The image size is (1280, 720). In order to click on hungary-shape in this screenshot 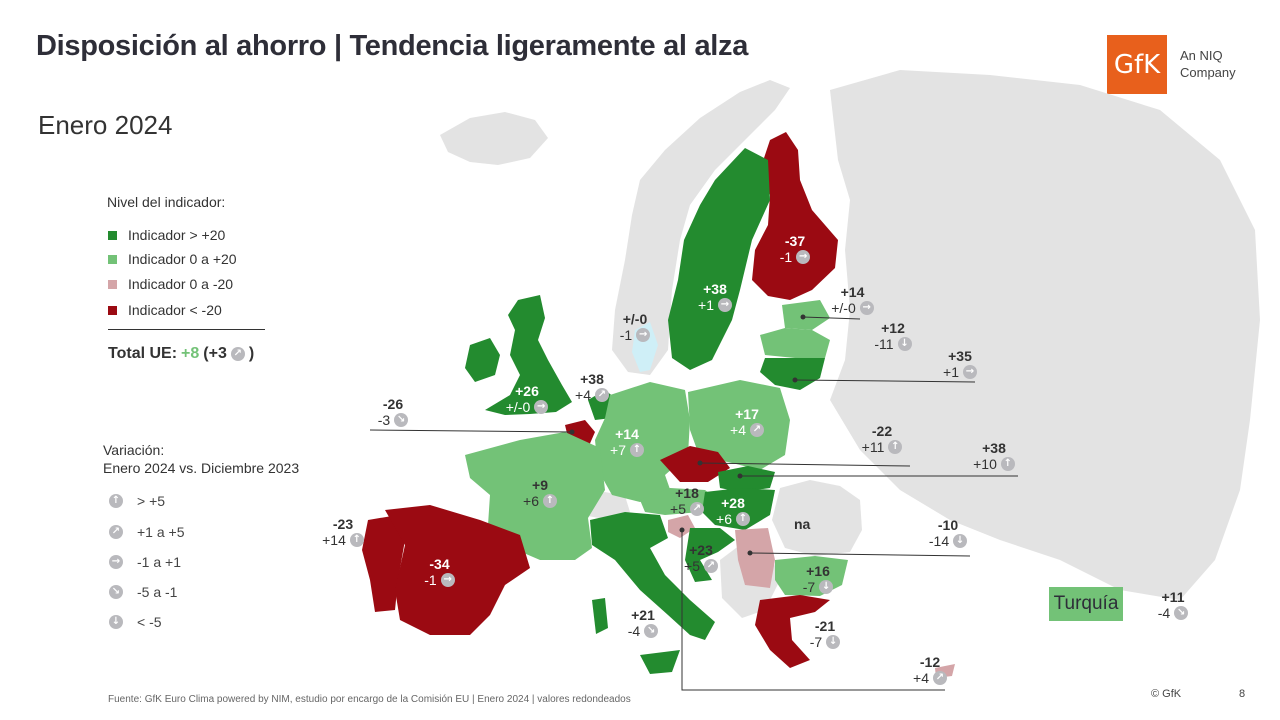, I will do `click(738, 509)`.